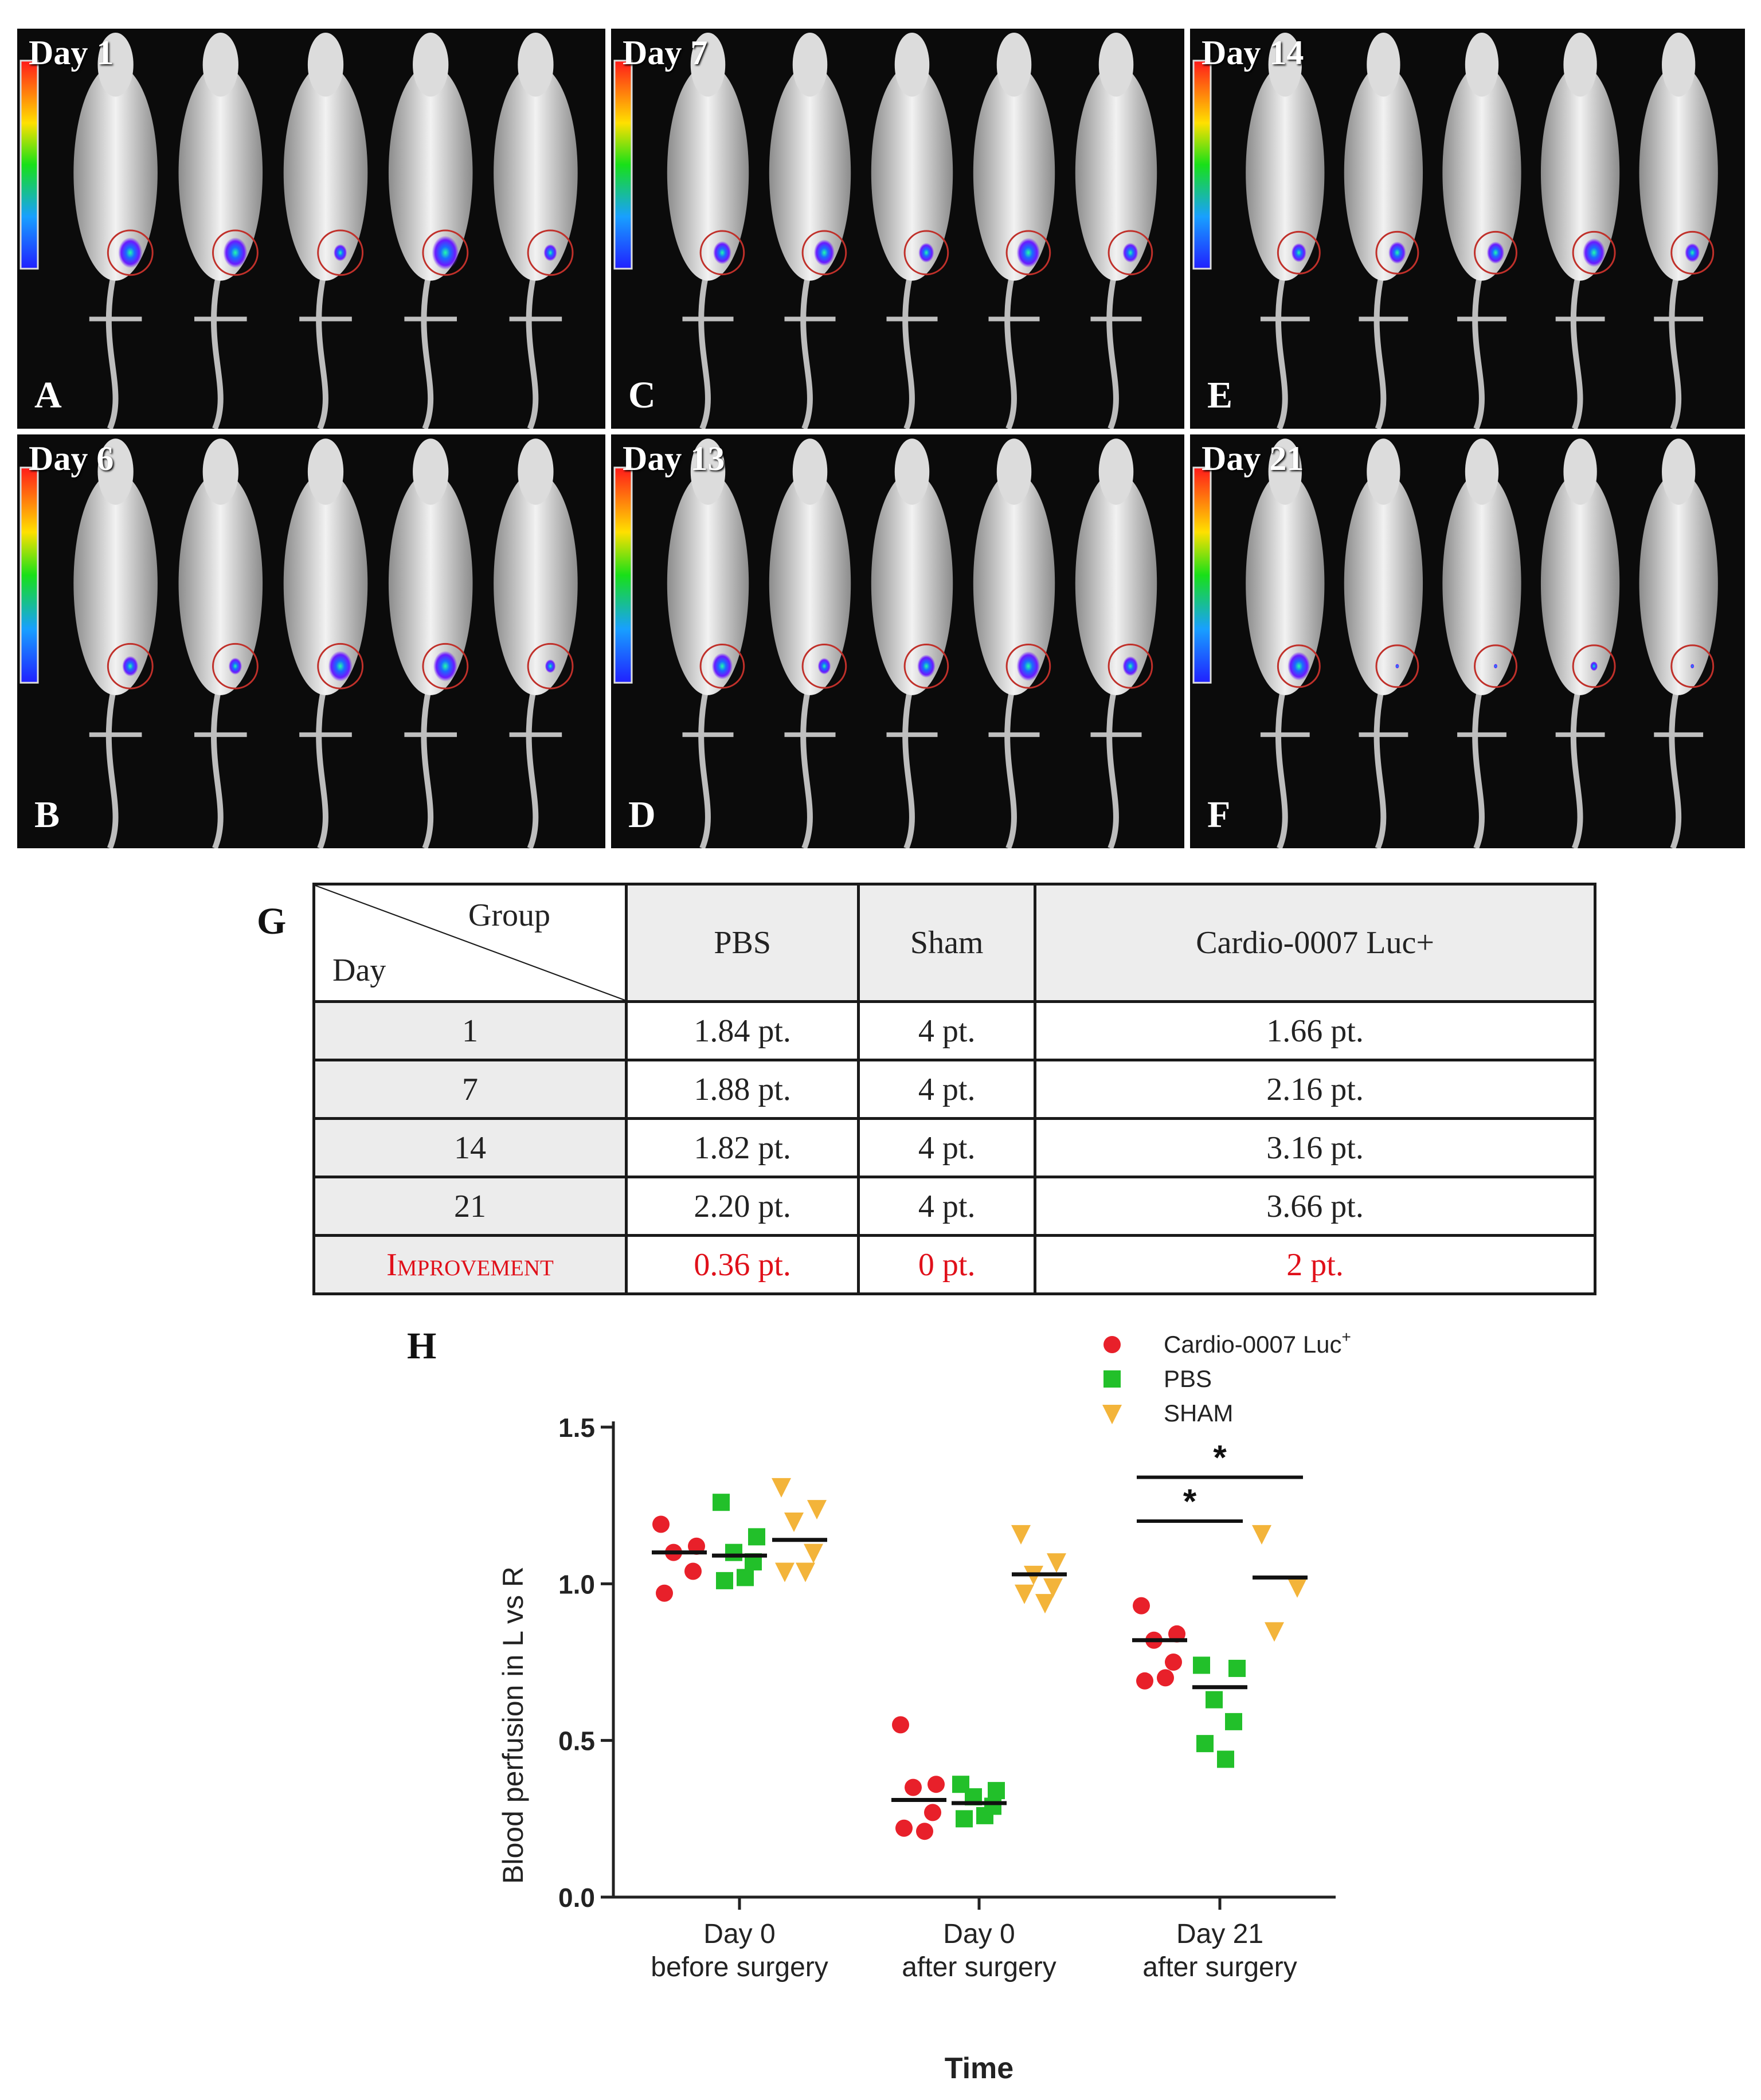 The image size is (1761, 2100). Describe the element at coordinates (742, 1147) in the screenshot. I see `cell-pbs: 1.82 pt.` at that location.